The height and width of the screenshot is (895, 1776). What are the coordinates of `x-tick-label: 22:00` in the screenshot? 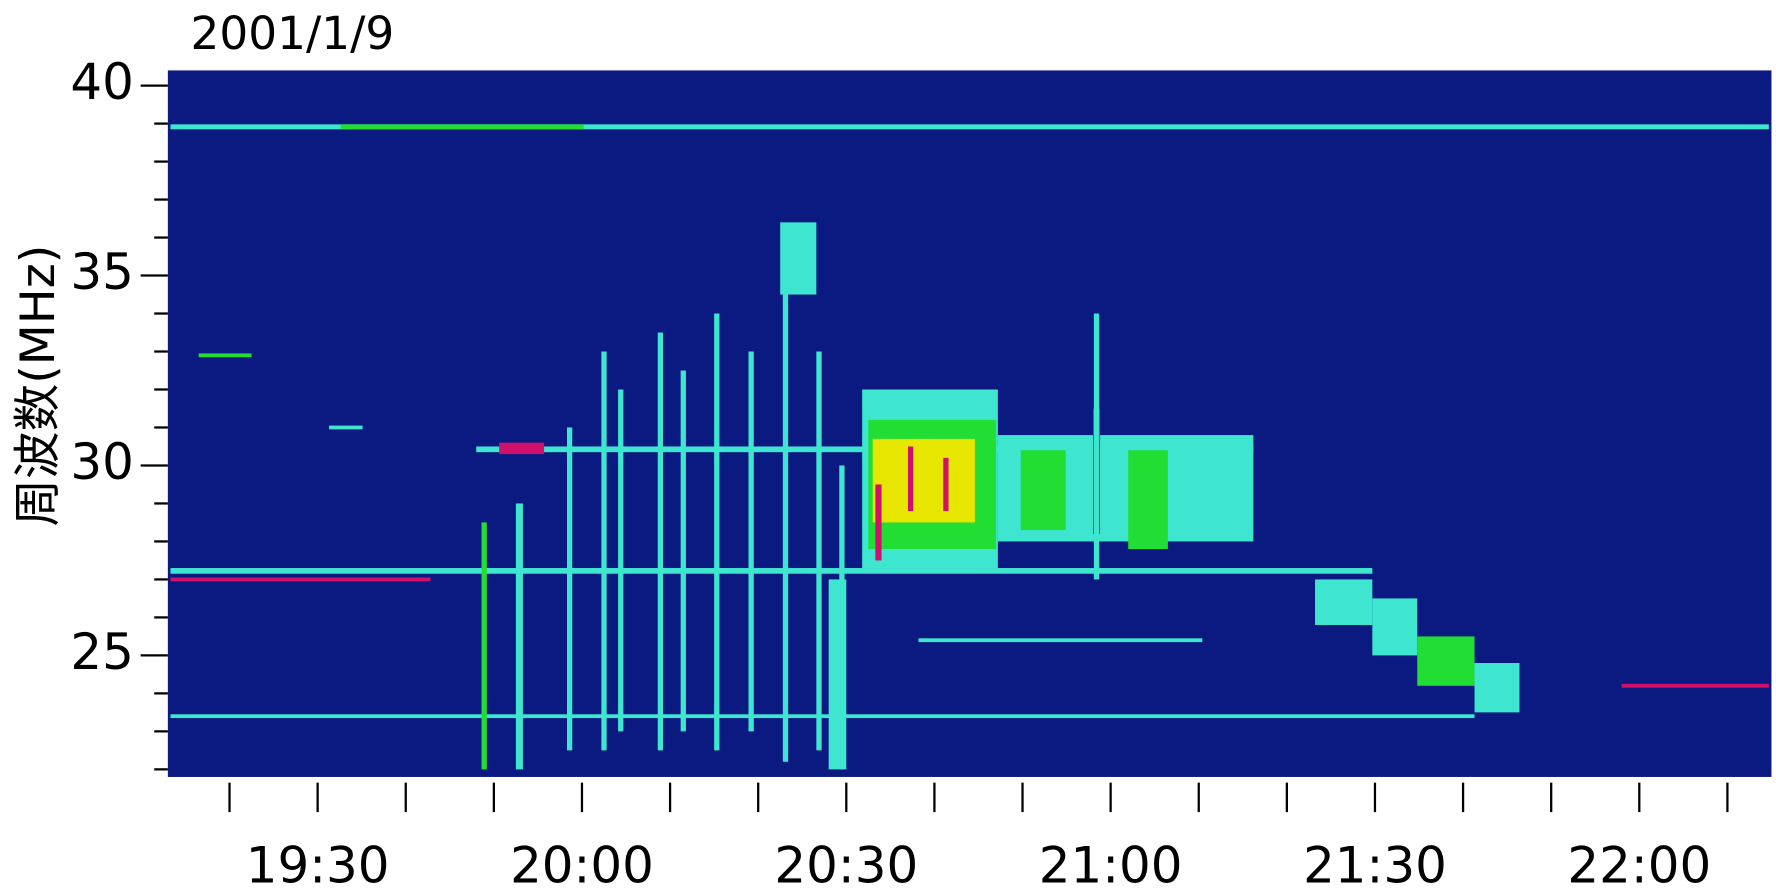 It's located at (1639, 865).